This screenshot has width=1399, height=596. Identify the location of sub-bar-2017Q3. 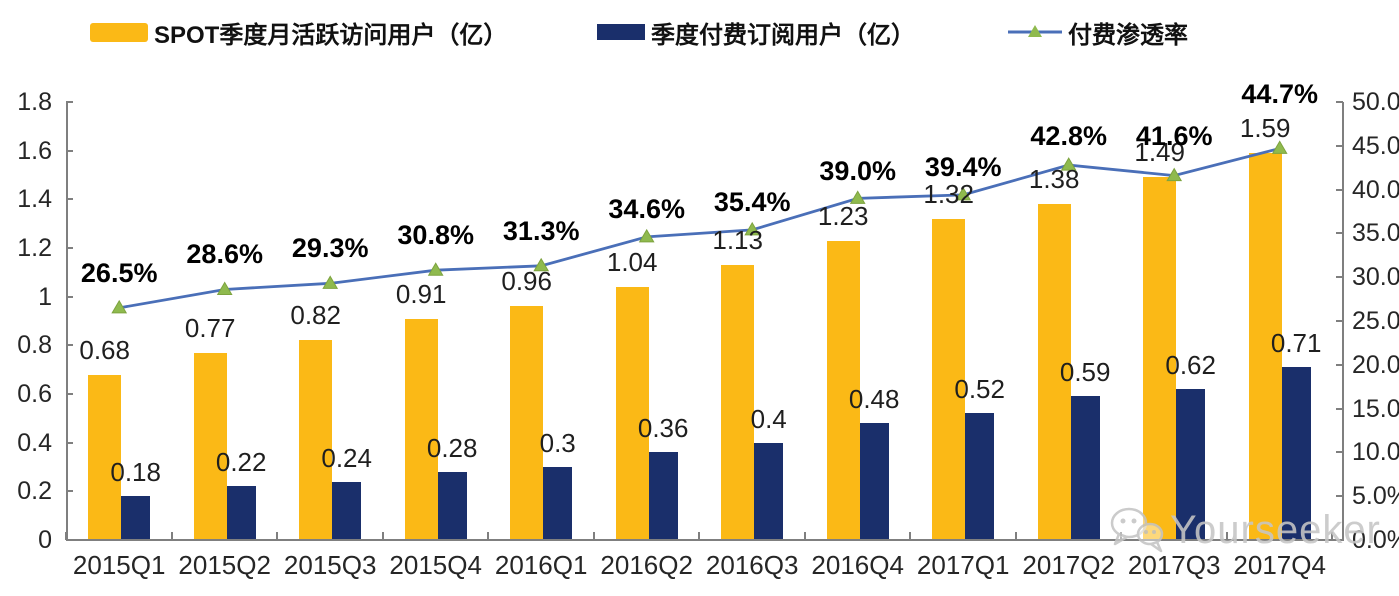
(1191, 464).